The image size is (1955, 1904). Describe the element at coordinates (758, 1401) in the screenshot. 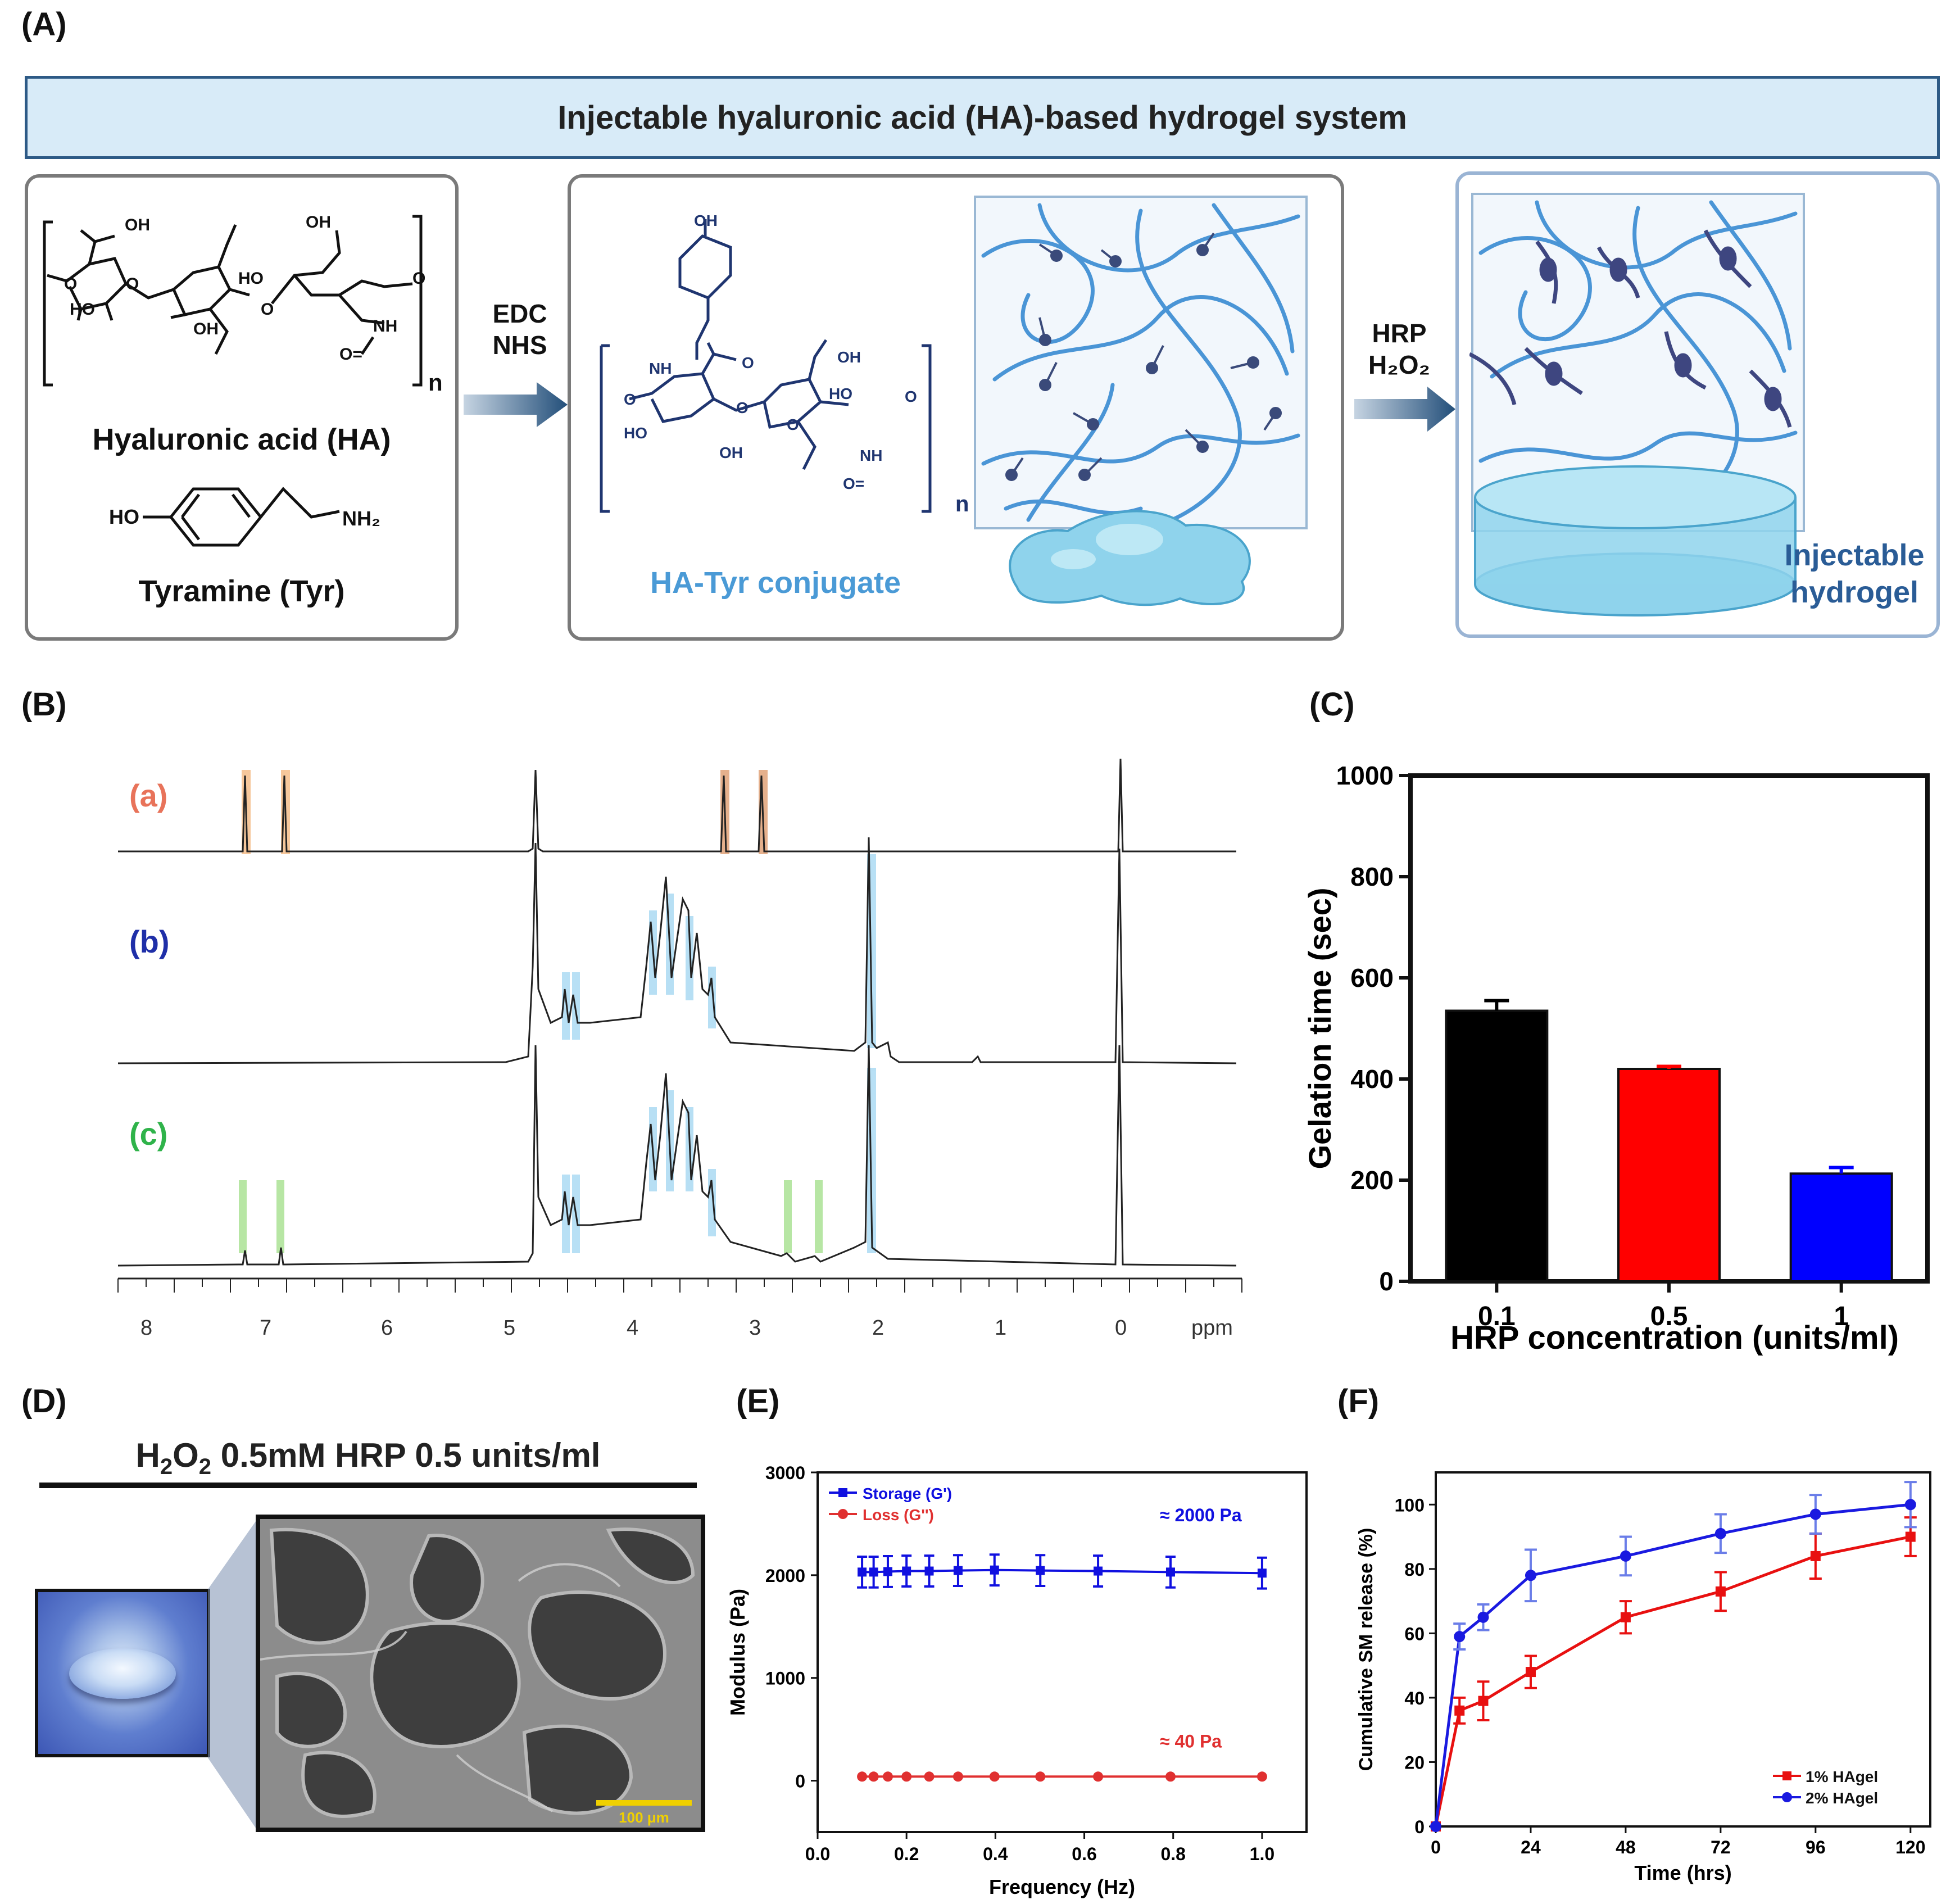

I see `panel-label-e: (E)` at that location.